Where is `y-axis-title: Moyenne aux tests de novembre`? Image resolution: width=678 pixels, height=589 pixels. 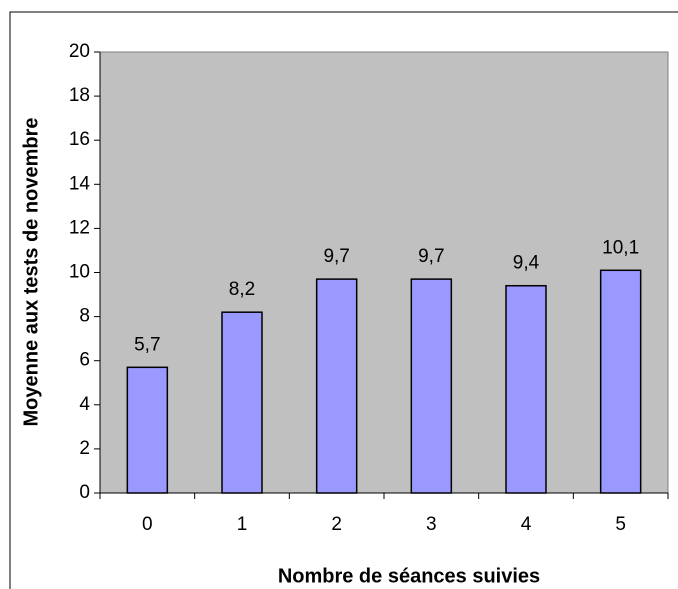 y-axis-title: Moyenne aux tests de novembre is located at coordinates (31, 272).